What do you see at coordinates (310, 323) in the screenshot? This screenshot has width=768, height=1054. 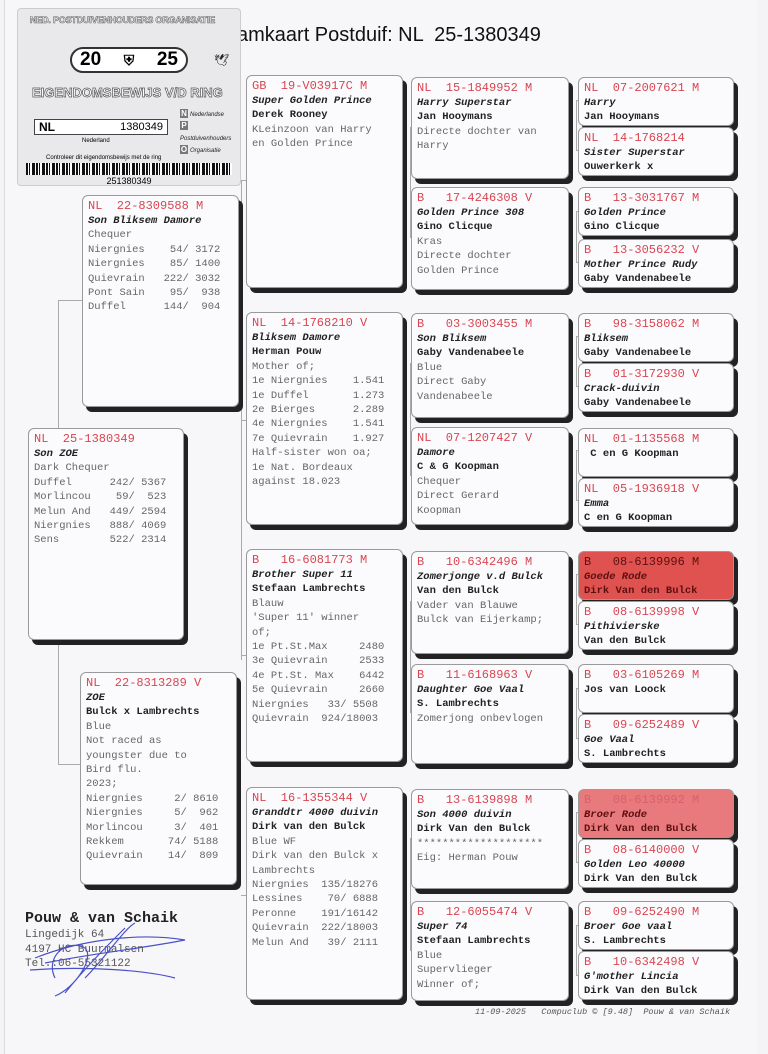 I see `ring-number: NL 14-1768210 V` at bounding box center [310, 323].